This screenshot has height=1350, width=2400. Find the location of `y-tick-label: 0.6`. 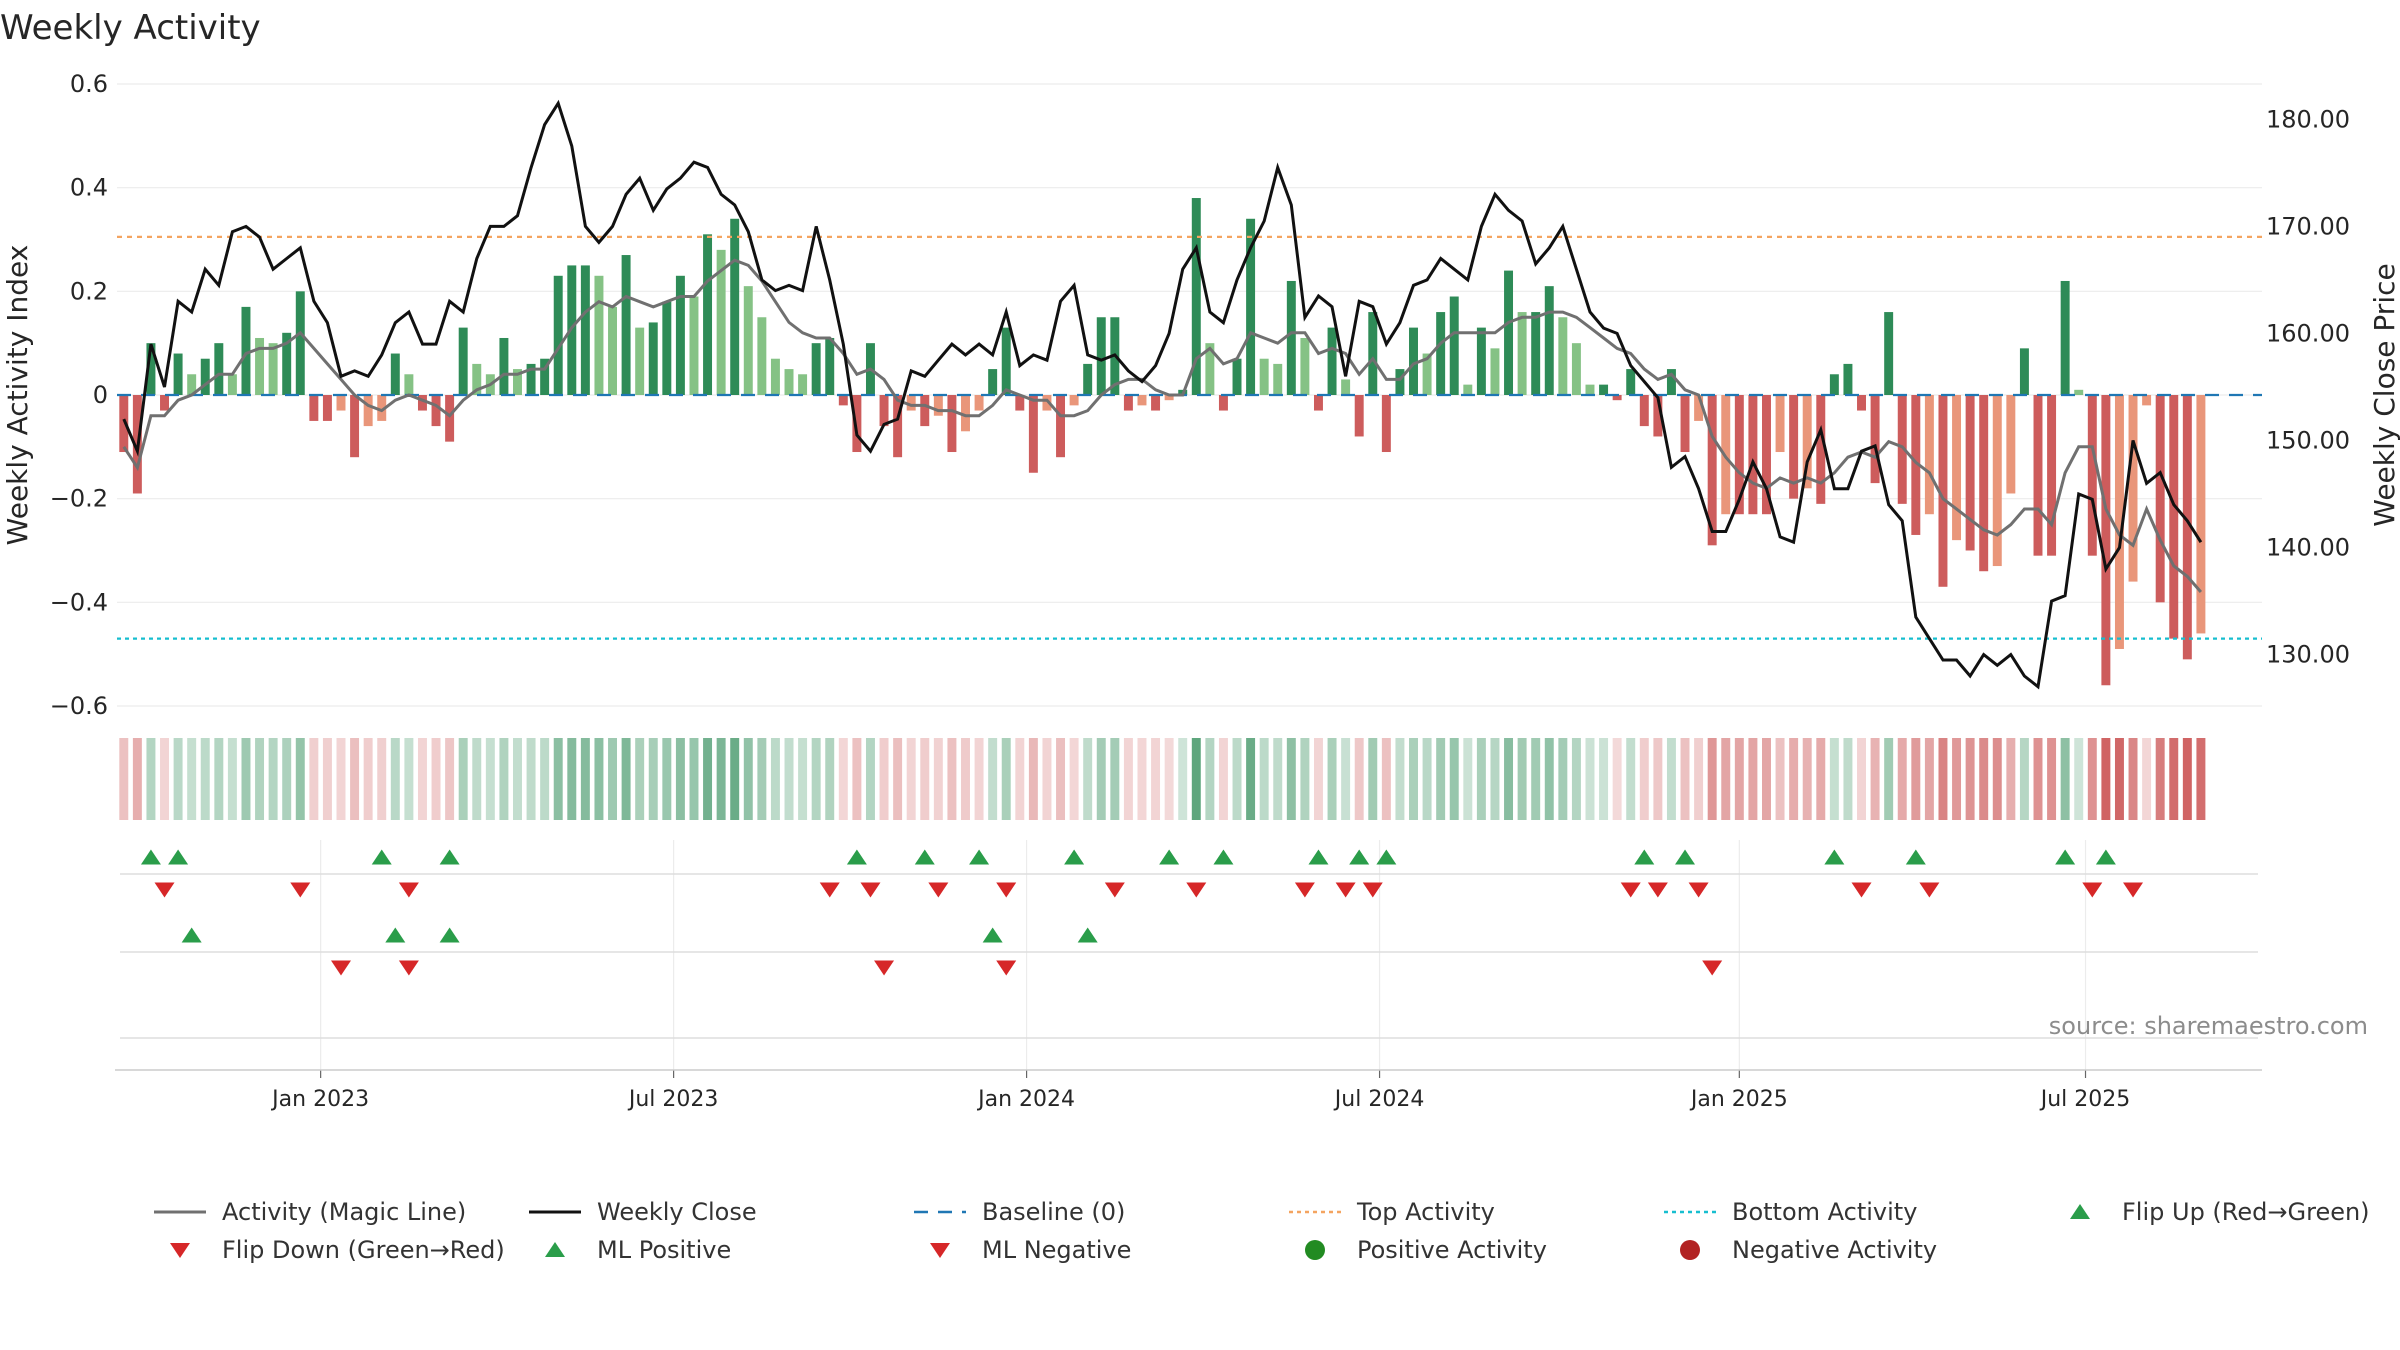

y-tick-label: 0.6 is located at coordinates (89, 84).